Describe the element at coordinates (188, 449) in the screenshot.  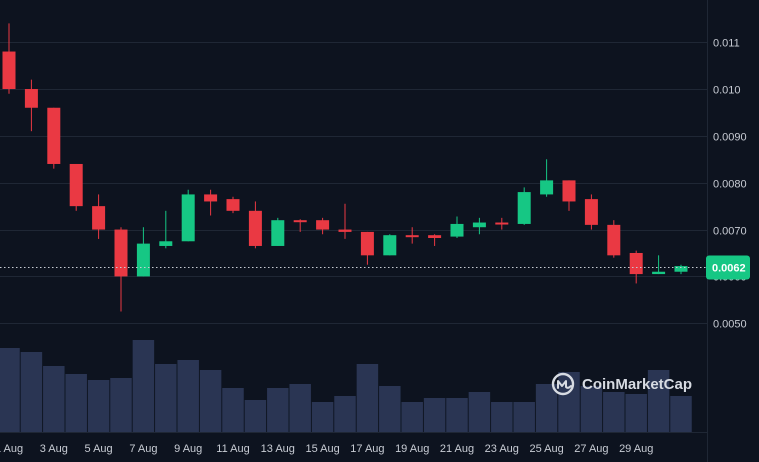
I see `x-tick-label: 9 Aug` at that location.